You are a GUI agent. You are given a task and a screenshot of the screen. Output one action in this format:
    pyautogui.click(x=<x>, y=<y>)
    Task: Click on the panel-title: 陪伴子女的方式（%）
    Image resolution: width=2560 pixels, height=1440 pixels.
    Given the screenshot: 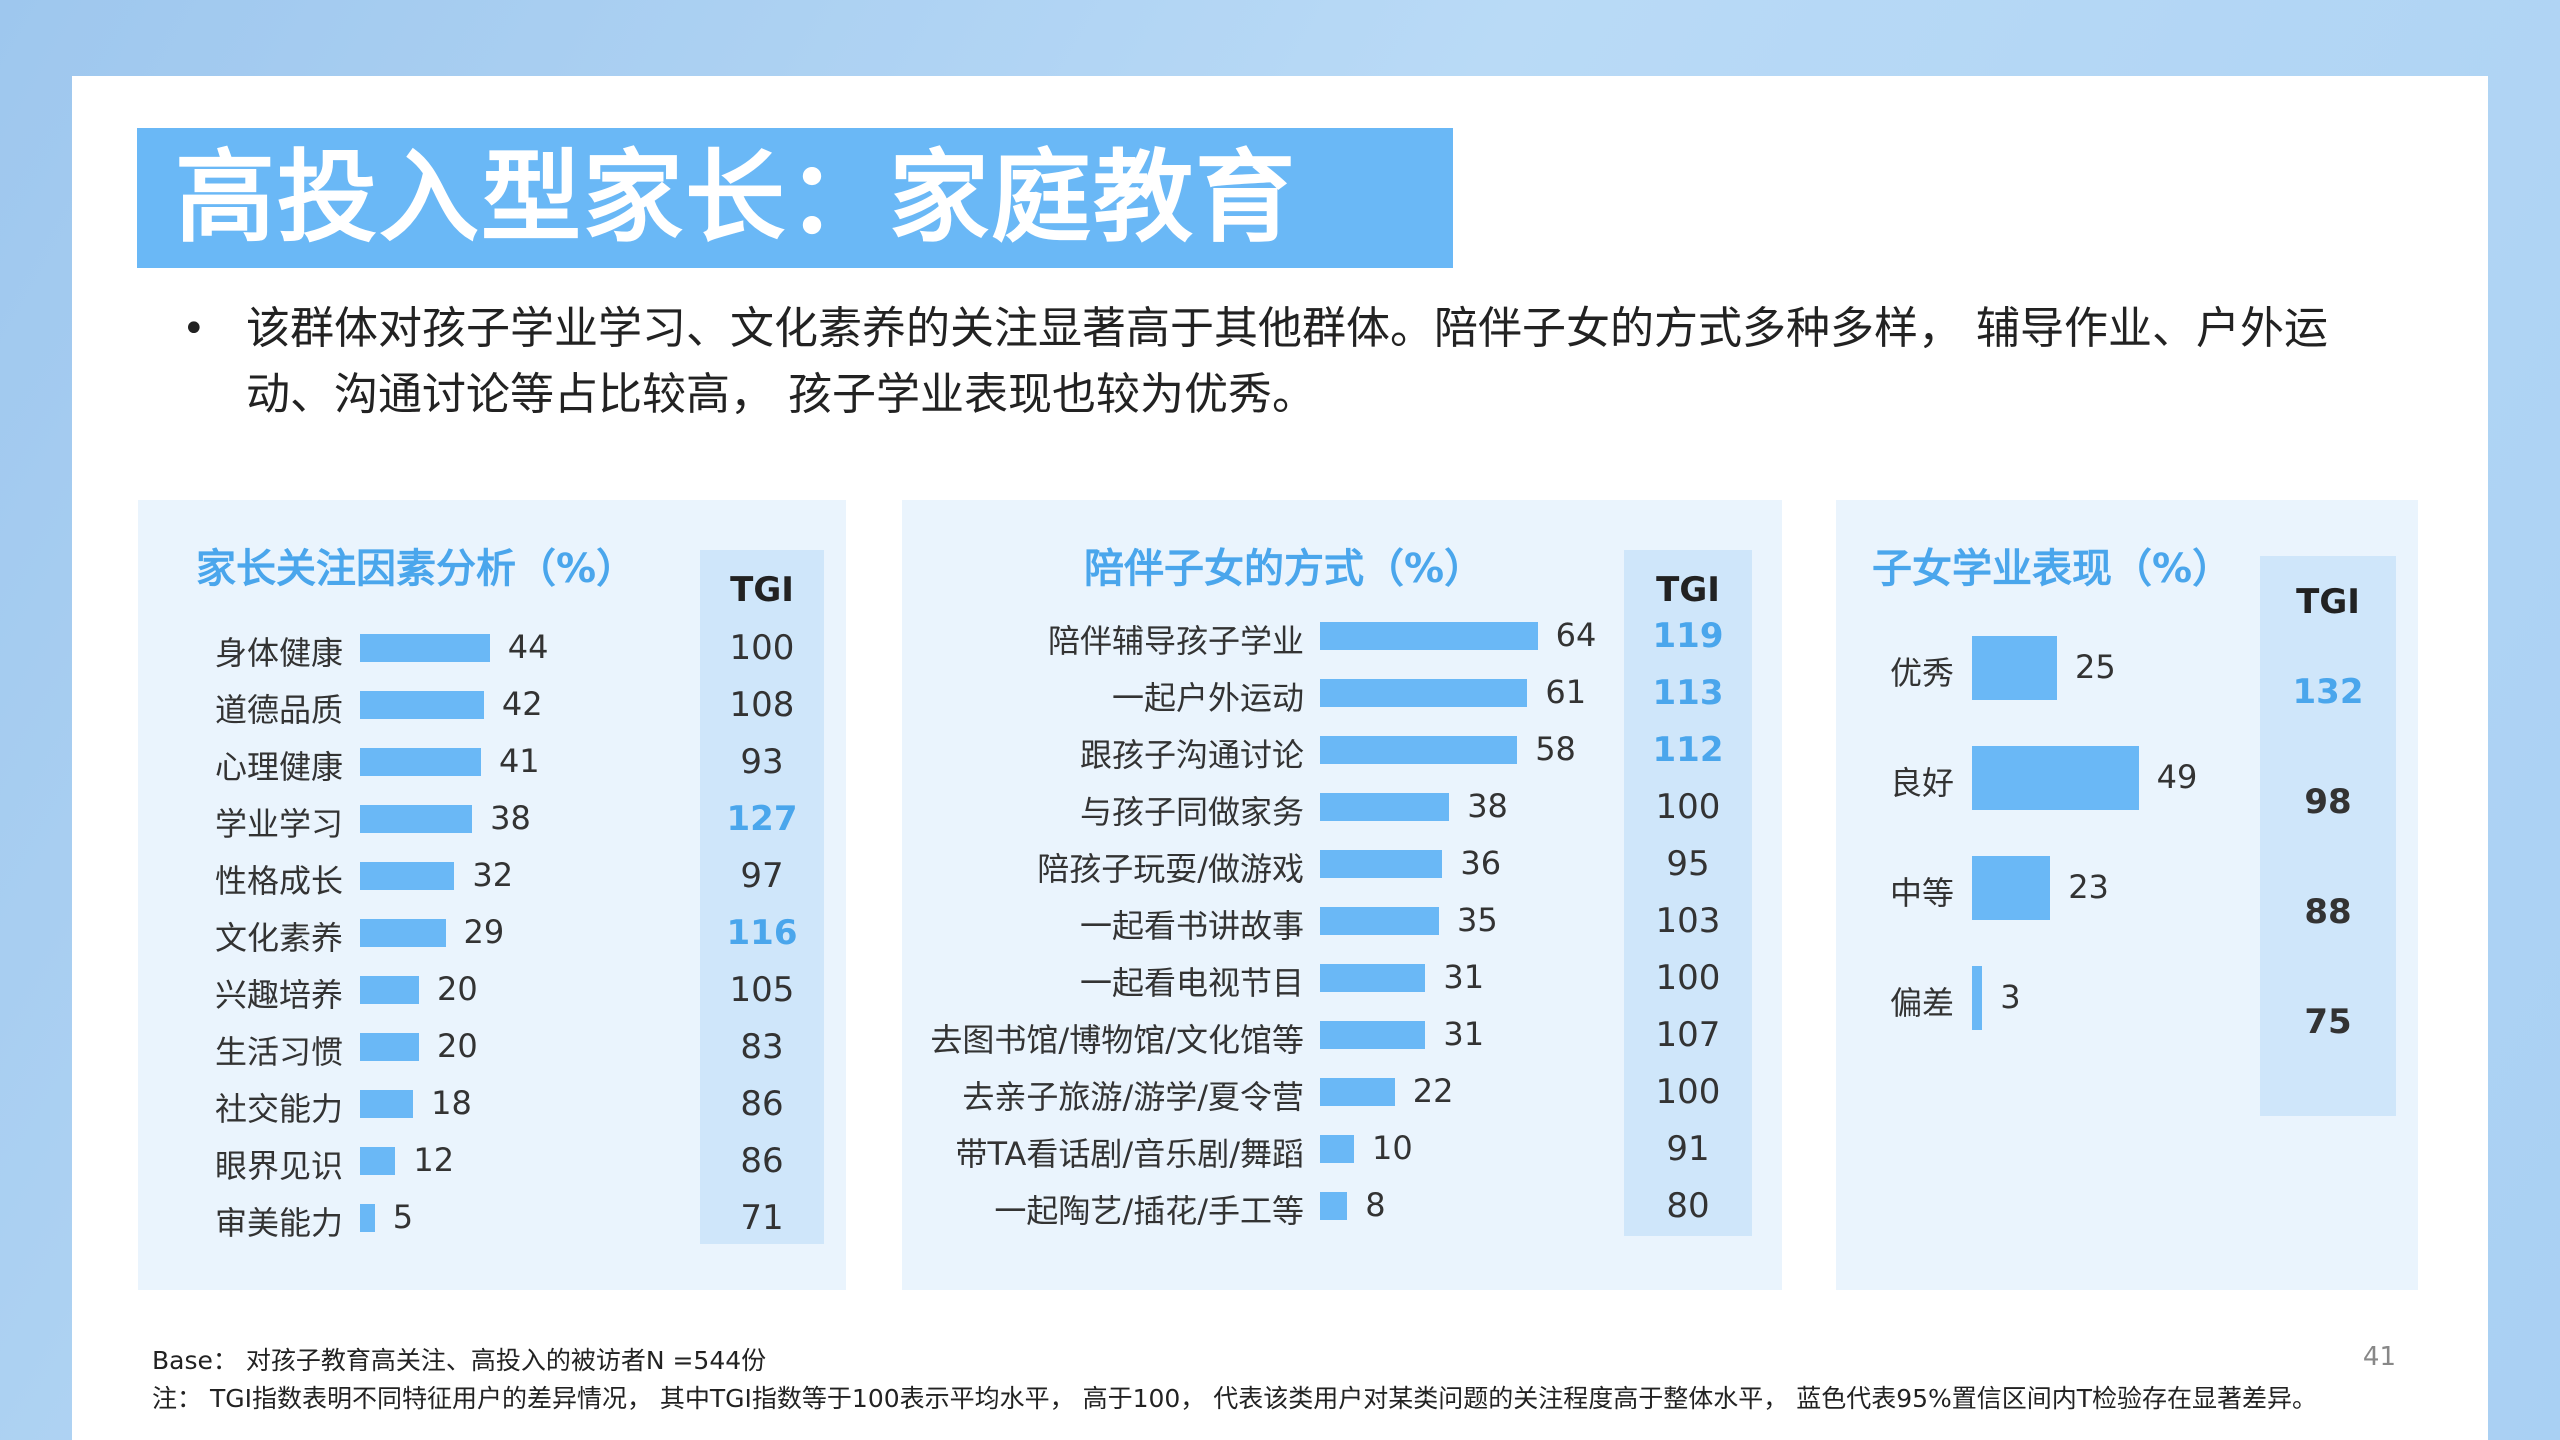 What is the action you would take?
    pyautogui.click(x=1284, y=569)
    